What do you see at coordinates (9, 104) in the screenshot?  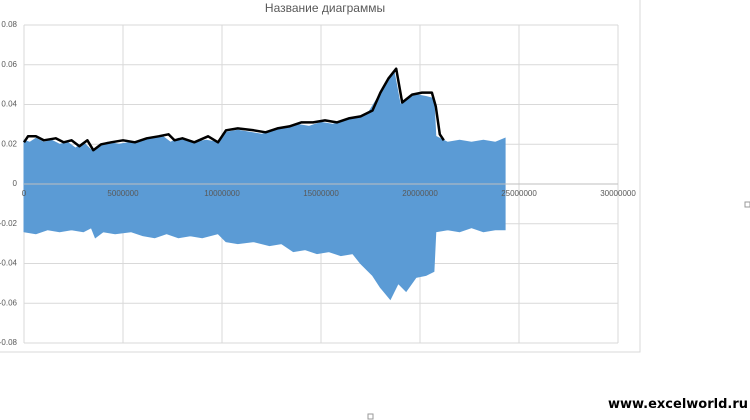 I see `y-tick-label: 0.04` at bounding box center [9, 104].